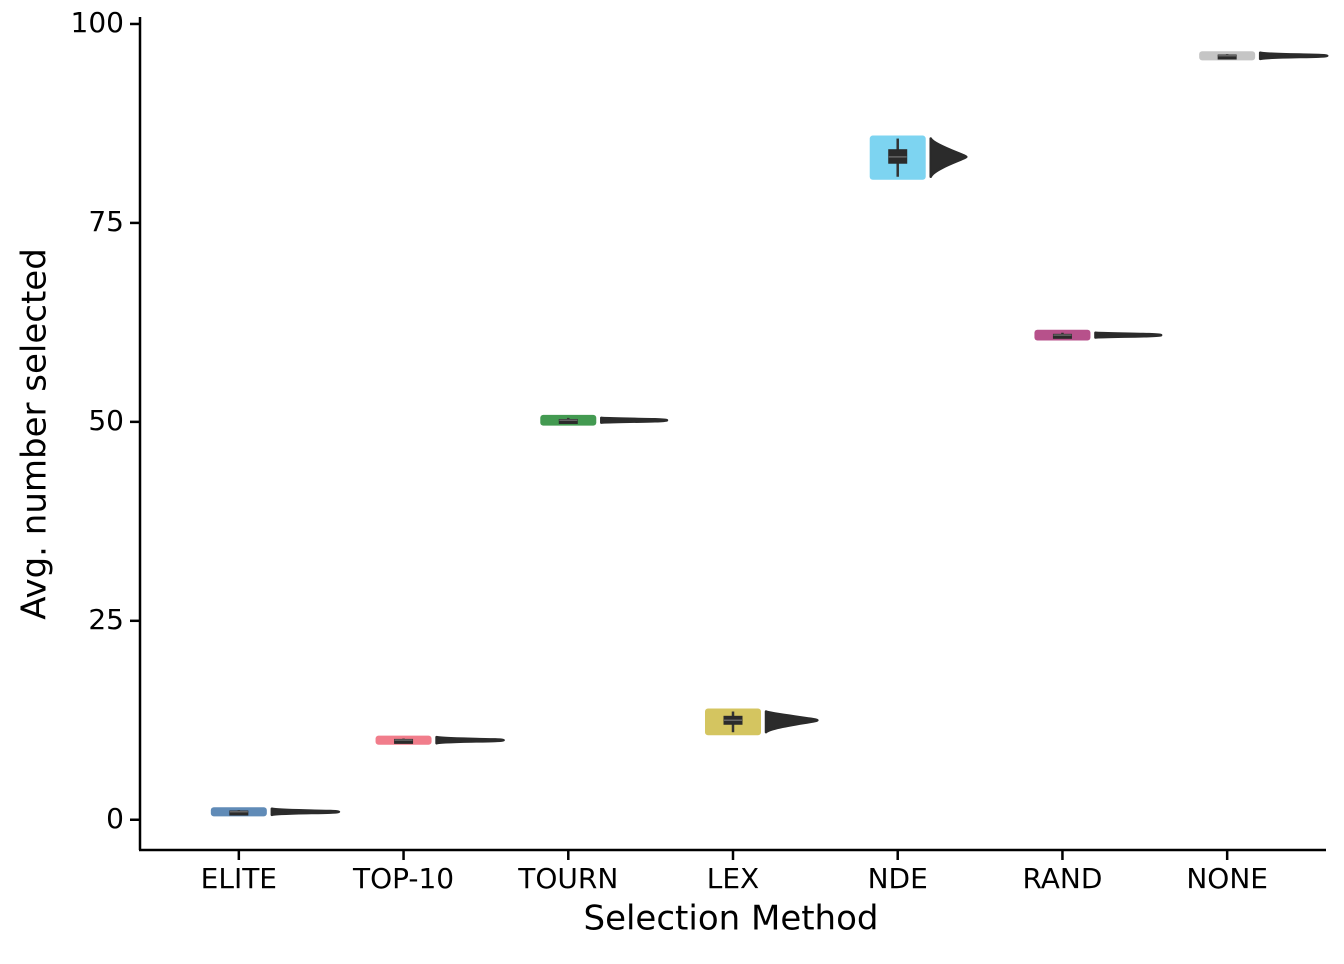 Image resolution: width=1344 pixels, height=964 pixels. Describe the element at coordinates (106, 420) in the screenshot. I see `y-tick-label: 50` at that location.